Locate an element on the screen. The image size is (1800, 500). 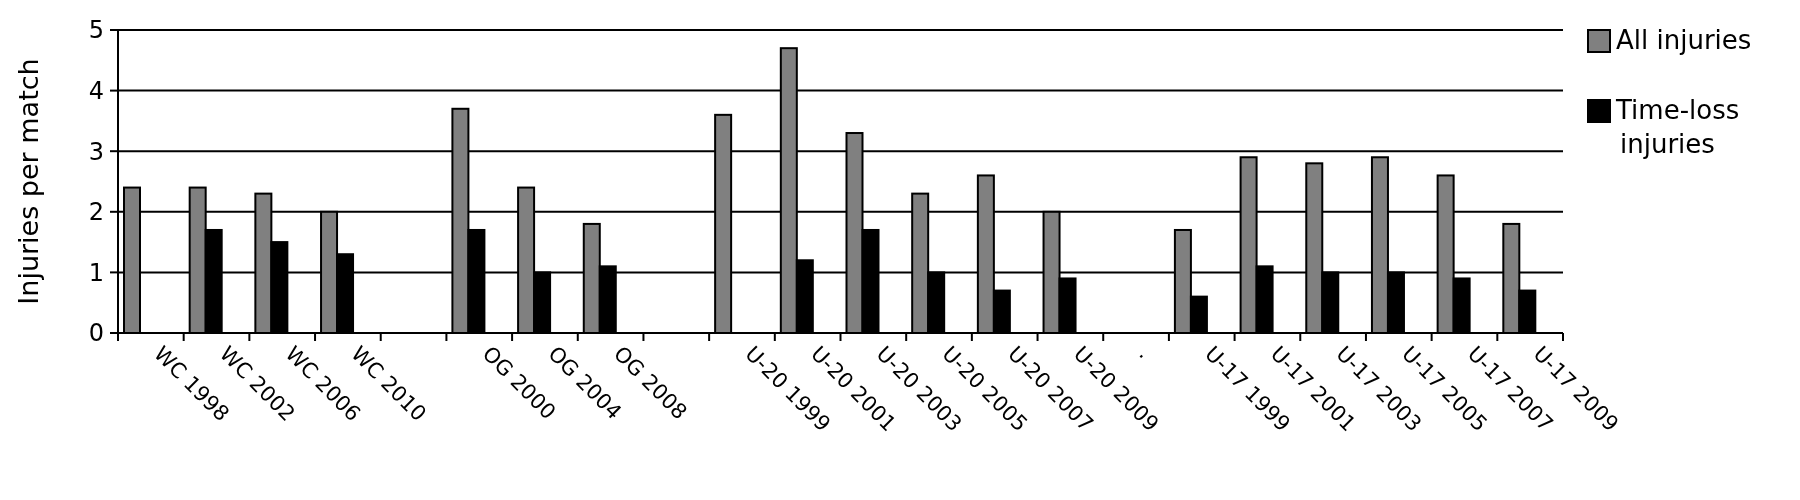
legend-label: All injuries is located at coordinates (1684, 40).